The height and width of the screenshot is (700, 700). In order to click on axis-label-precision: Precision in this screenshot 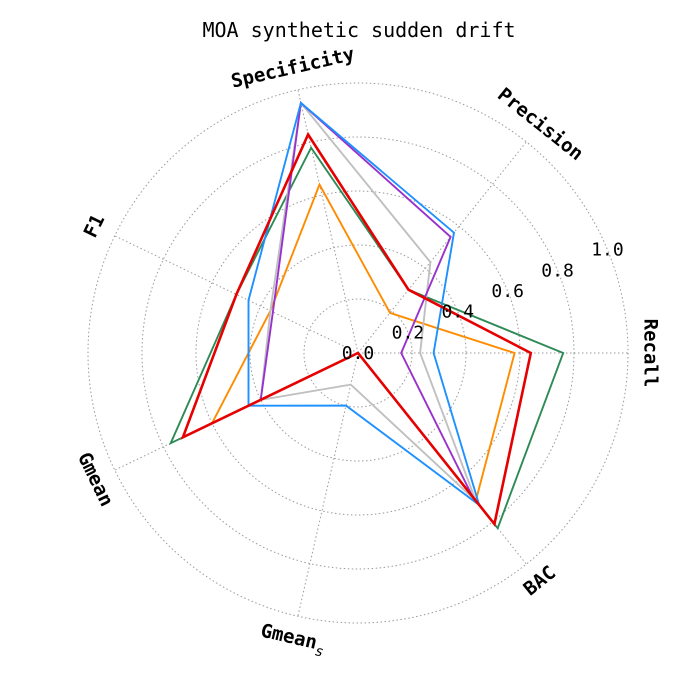, I will do `click(540, 124)`.